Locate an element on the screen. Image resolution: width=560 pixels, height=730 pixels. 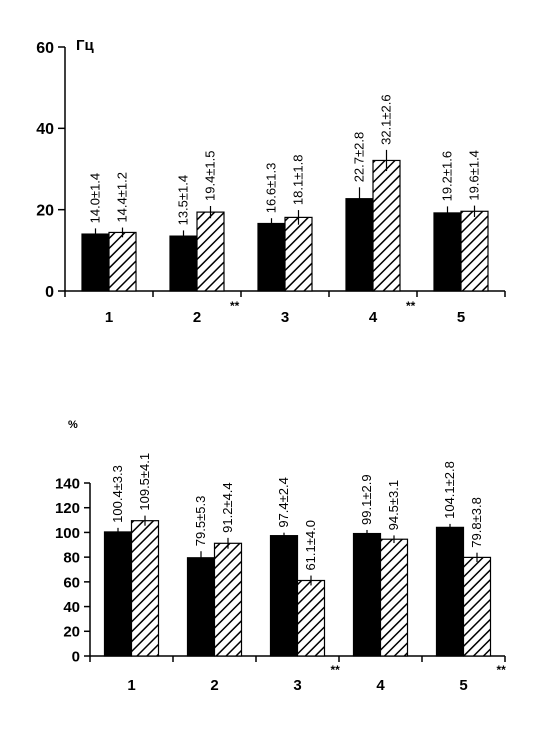
unit-label: Гц is located at coordinates (85, 45).